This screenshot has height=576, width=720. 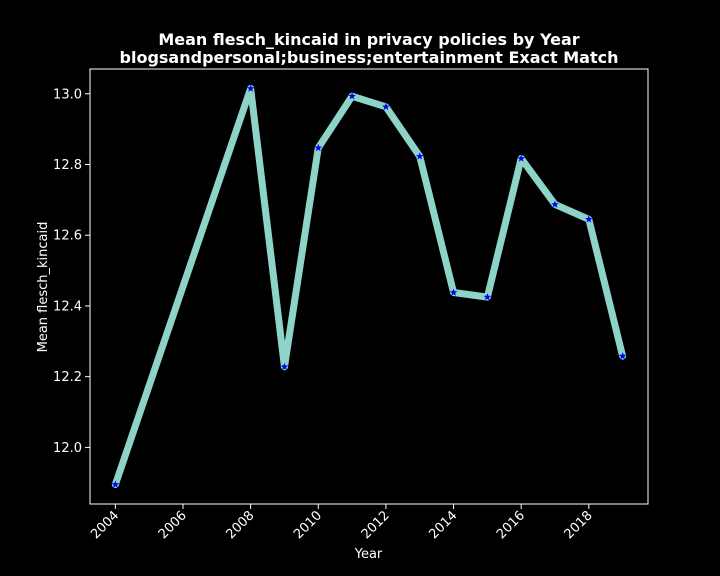 I want to click on data-point-2017, so click(x=555, y=204).